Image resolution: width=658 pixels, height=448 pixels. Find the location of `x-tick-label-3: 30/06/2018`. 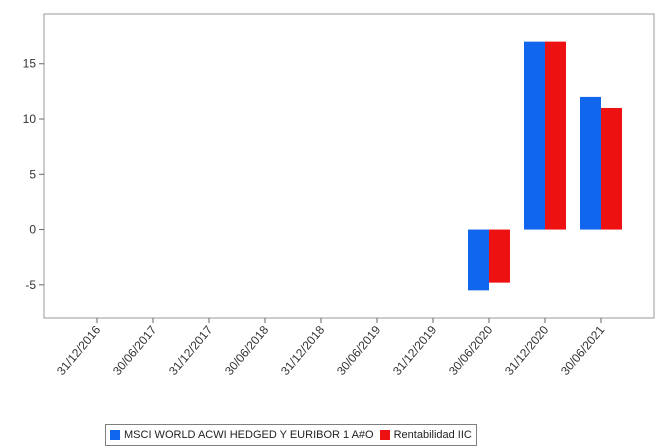

x-tick-label-3: 30/06/2018 is located at coordinates (247, 350).